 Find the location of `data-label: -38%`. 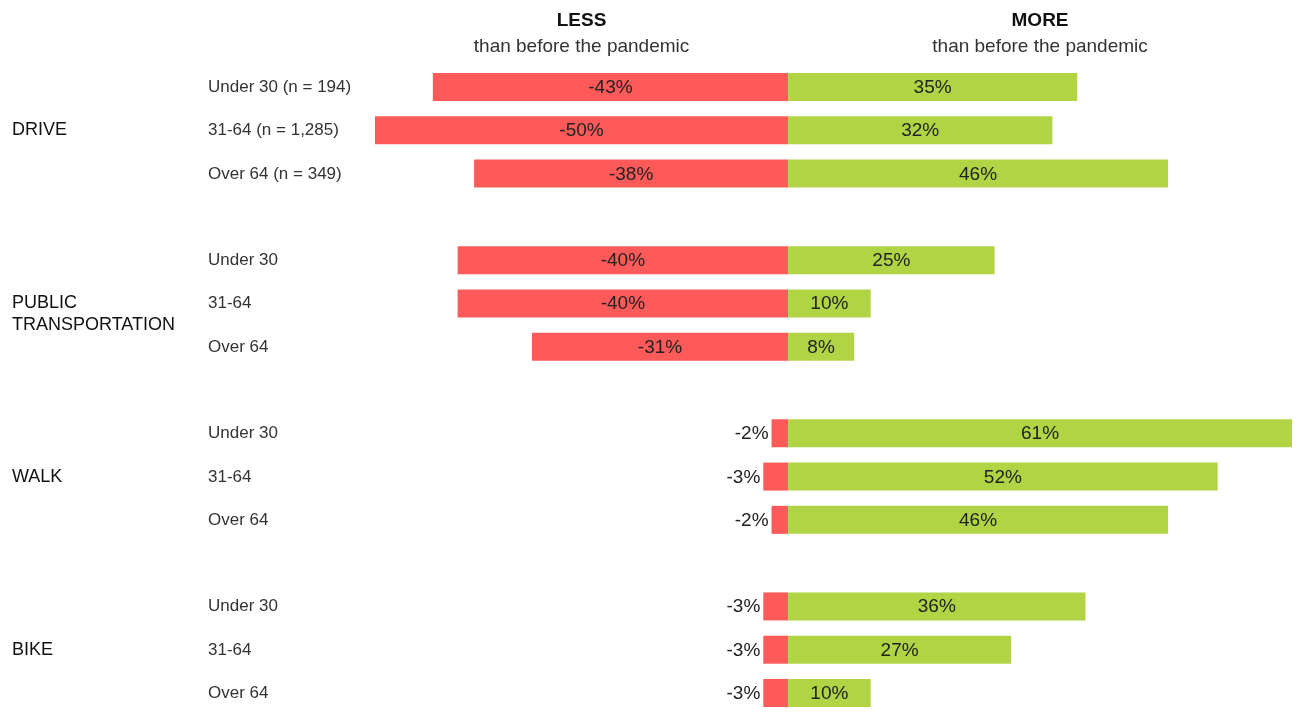

data-label: -38% is located at coordinates (631, 173).